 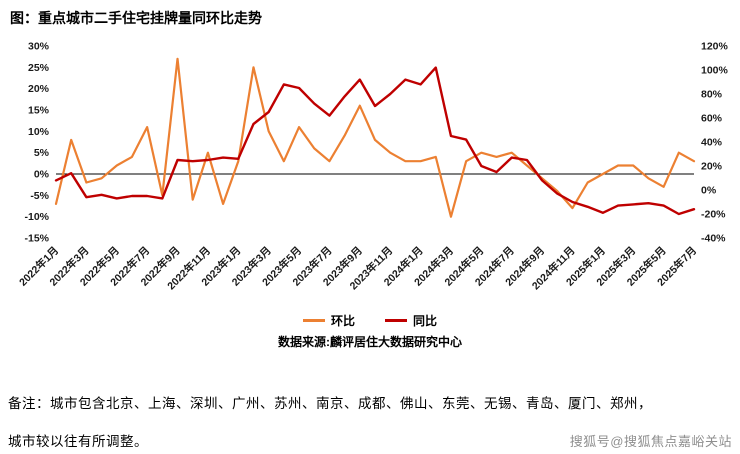 What do you see at coordinates (42, 153) in the screenshot?
I see `svg-text: 5%` at bounding box center [42, 153].